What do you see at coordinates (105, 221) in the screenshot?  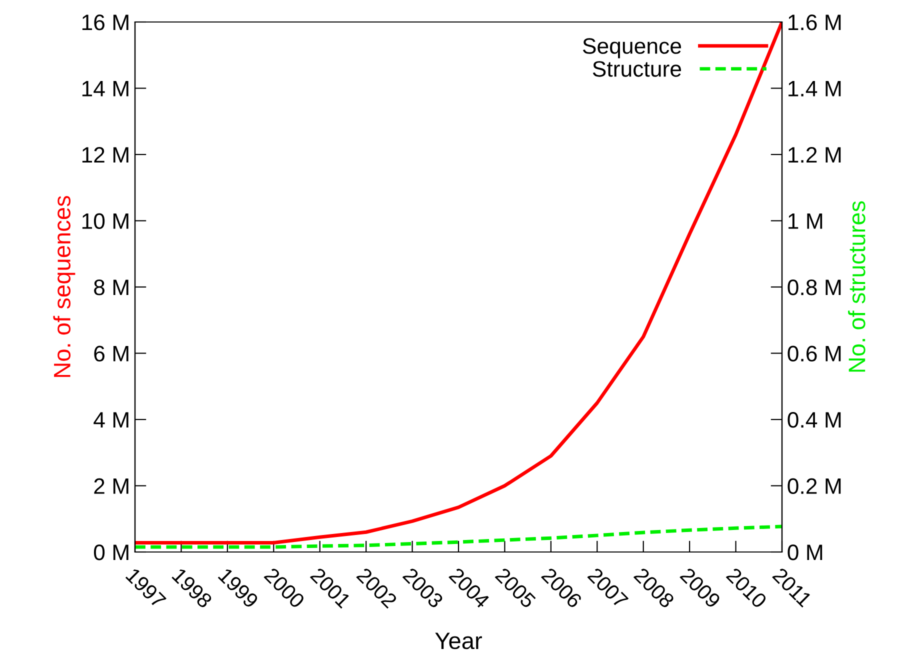 I see `y-tick-label: 10 M` at bounding box center [105, 221].